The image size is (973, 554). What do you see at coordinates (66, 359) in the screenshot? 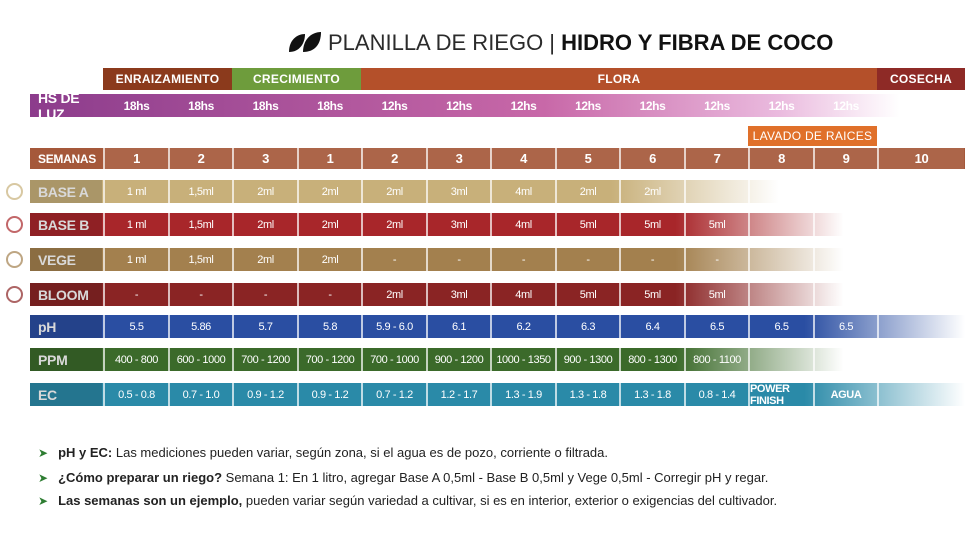
I see `row-label: PPM` at bounding box center [66, 359].